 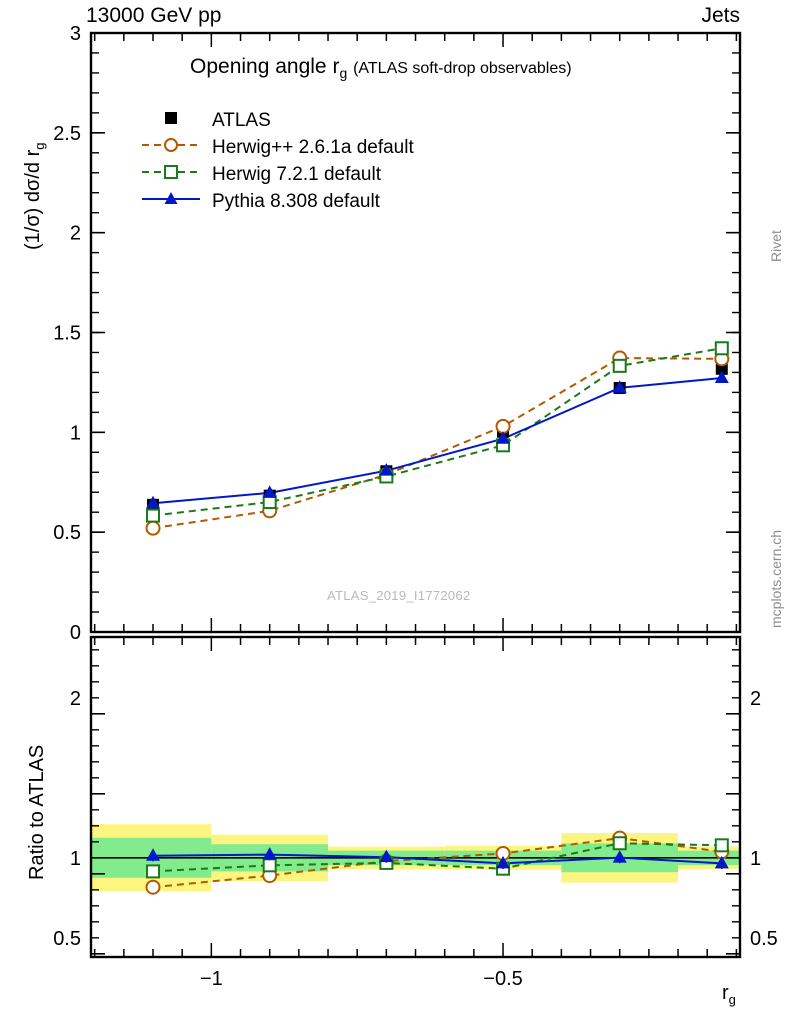 I want to click on xaxis-label-sub: g, so click(x=732, y=999).